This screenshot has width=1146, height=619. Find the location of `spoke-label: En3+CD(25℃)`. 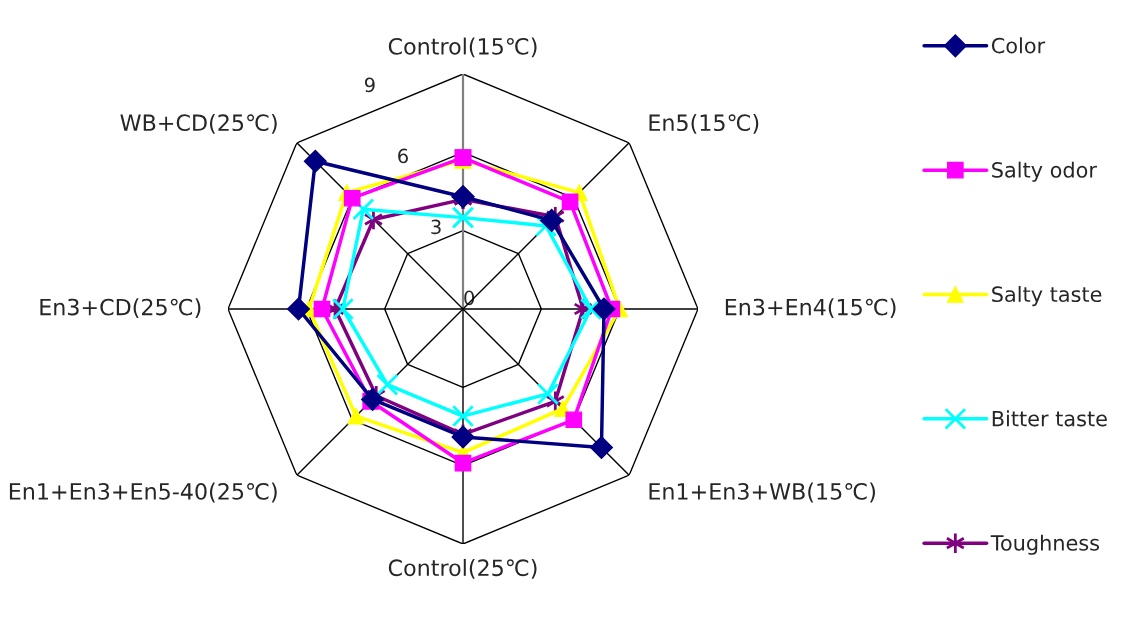

spoke-label: En3+CD(25℃) is located at coordinates (120, 308).